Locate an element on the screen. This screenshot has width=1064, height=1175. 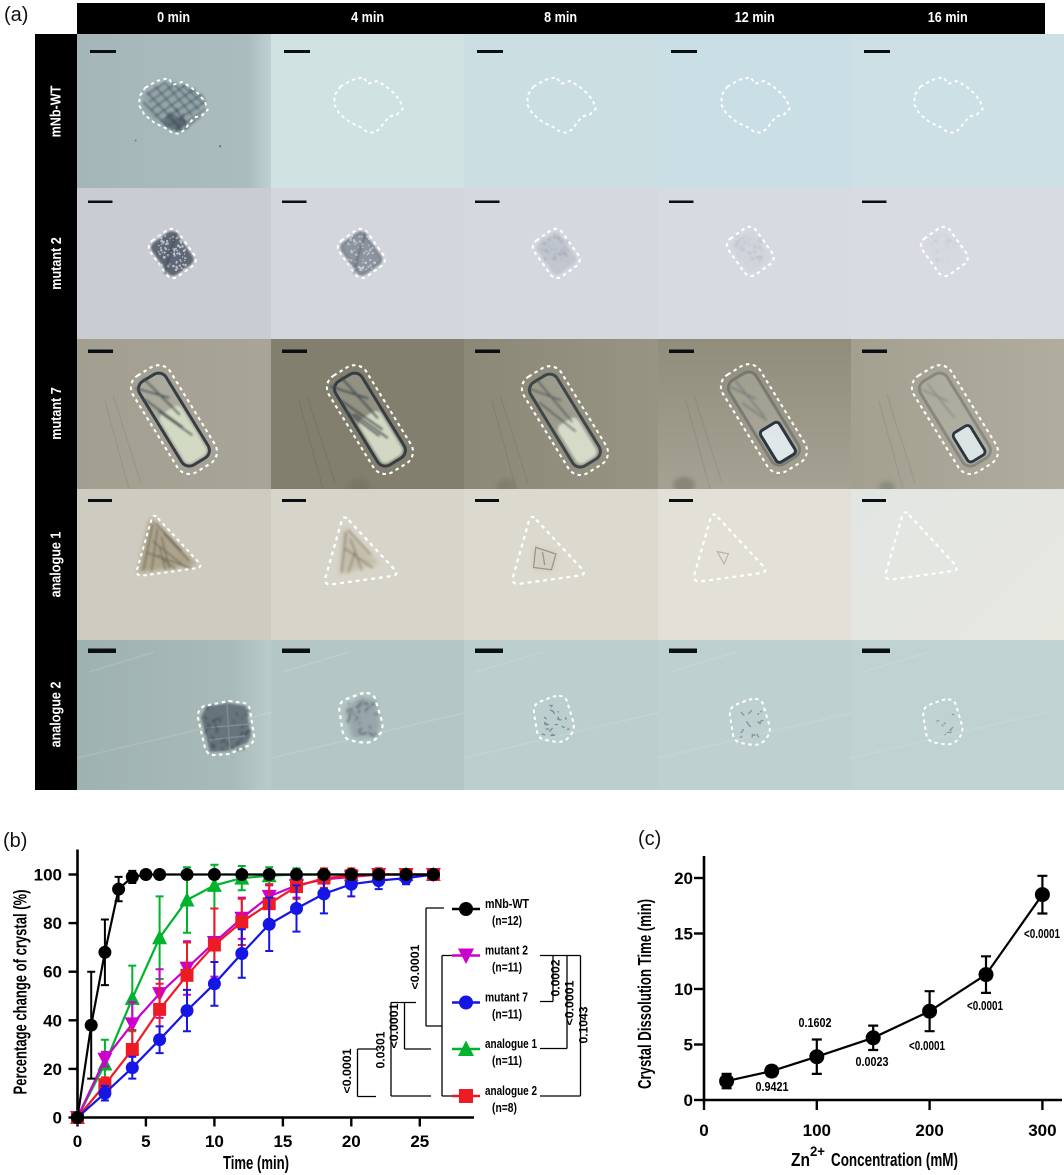
svg-text: 0.0023 is located at coordinates (872, 1061).